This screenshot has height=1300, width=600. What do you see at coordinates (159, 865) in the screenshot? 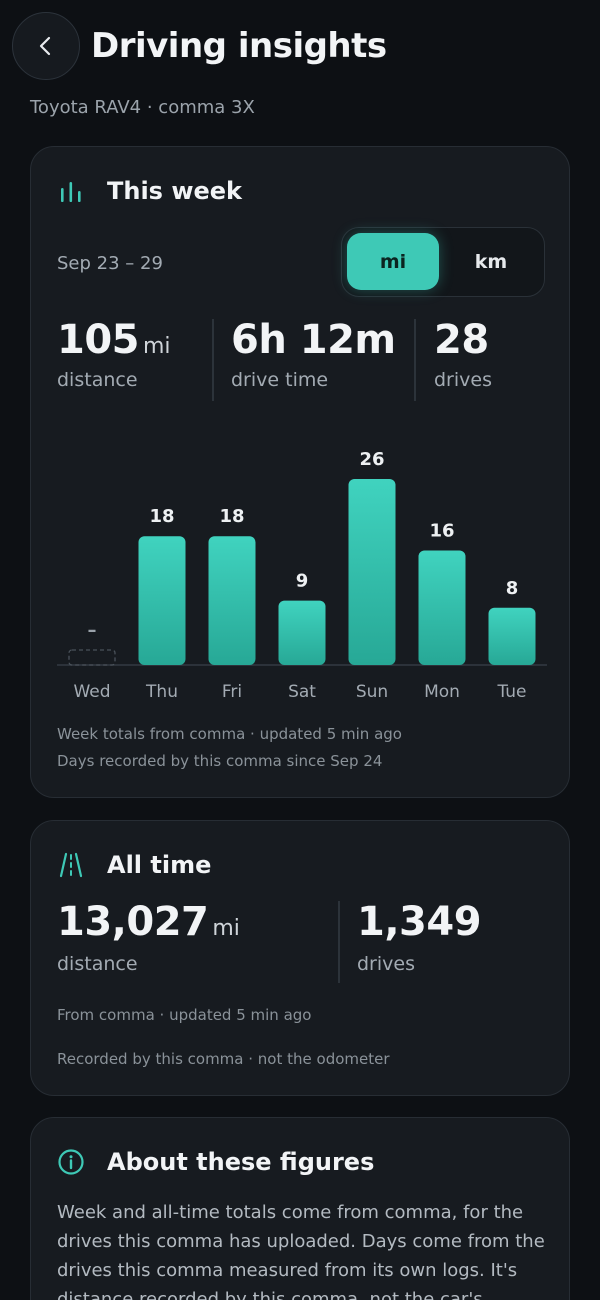
I see `all-time-title: All time` at bounding box center [159, 865].